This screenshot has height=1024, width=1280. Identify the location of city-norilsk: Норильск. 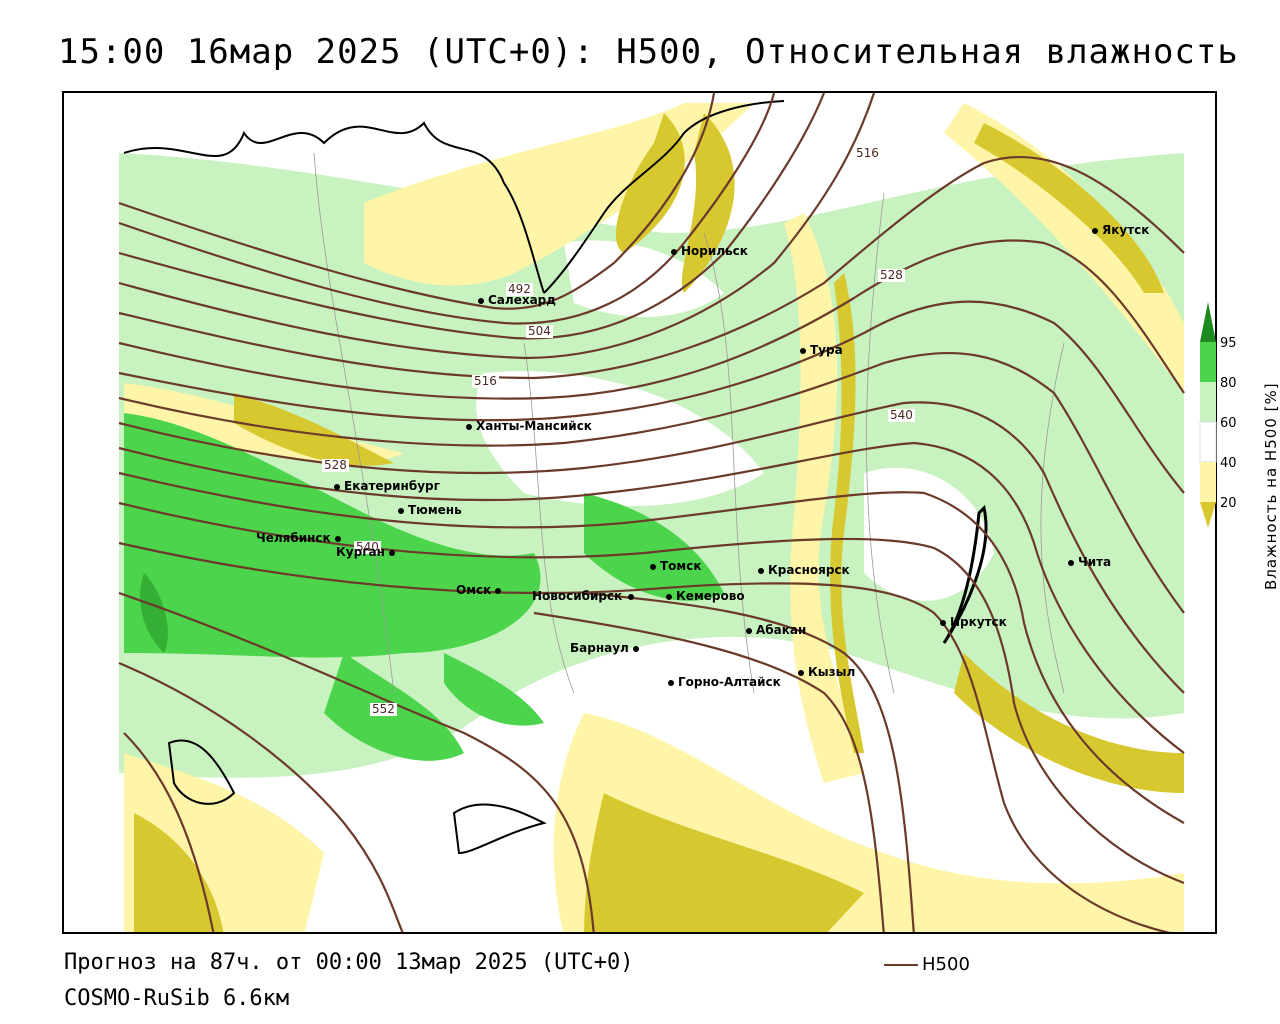
(709, 251).